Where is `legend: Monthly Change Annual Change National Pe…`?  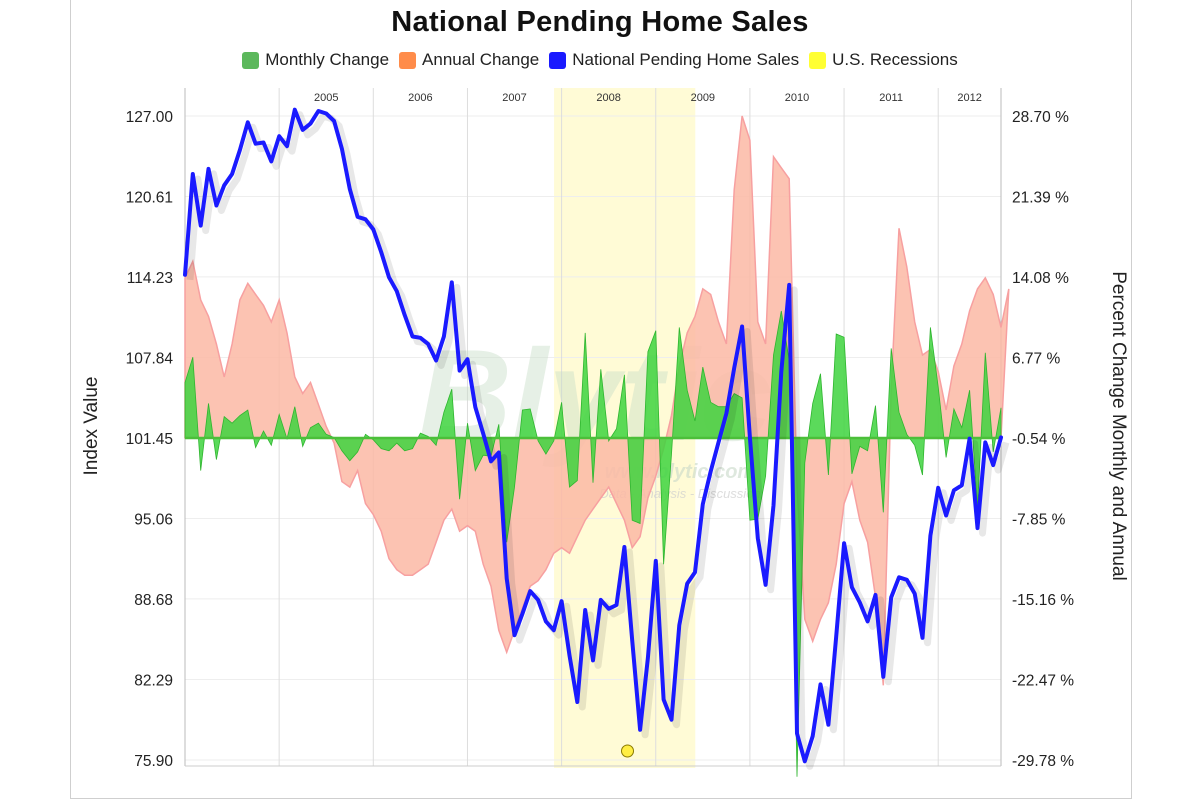
legend: Monthly Change Annual Change National Pe… is located at coordinates (600, 60).